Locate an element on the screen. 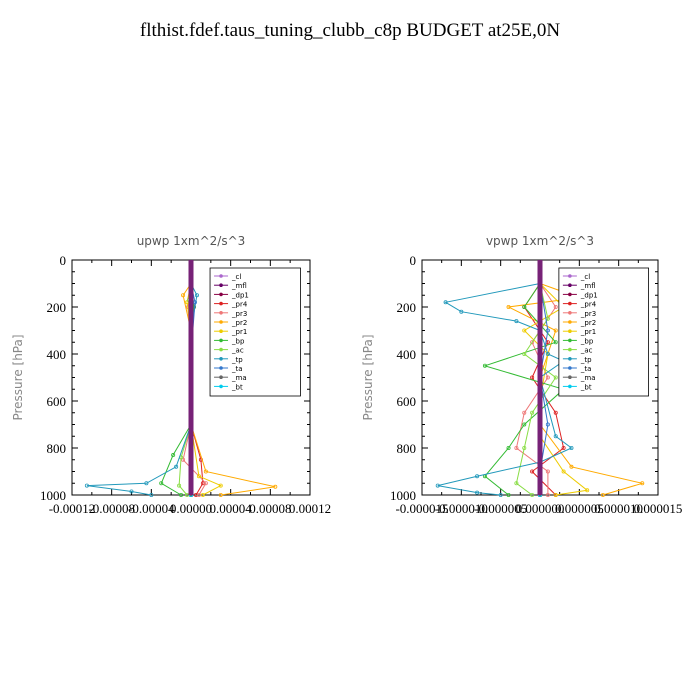 The image size is (700, 700). chart-title: vpwp 1xm^2/s^3 is located at coordinates (540, 241).